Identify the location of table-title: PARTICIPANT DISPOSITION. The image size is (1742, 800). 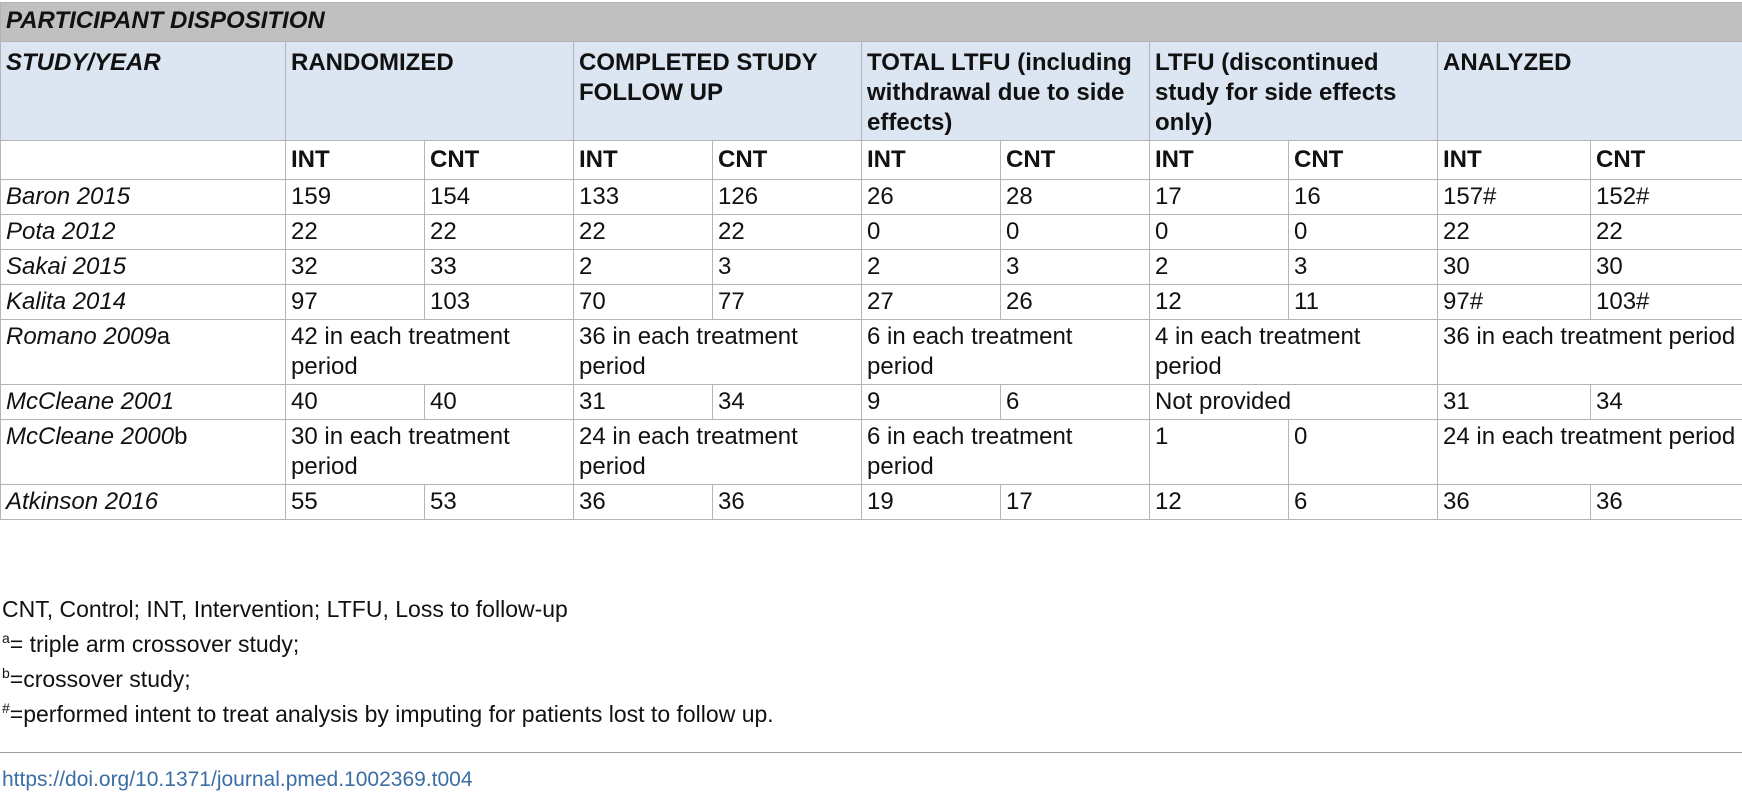
(871, 22).